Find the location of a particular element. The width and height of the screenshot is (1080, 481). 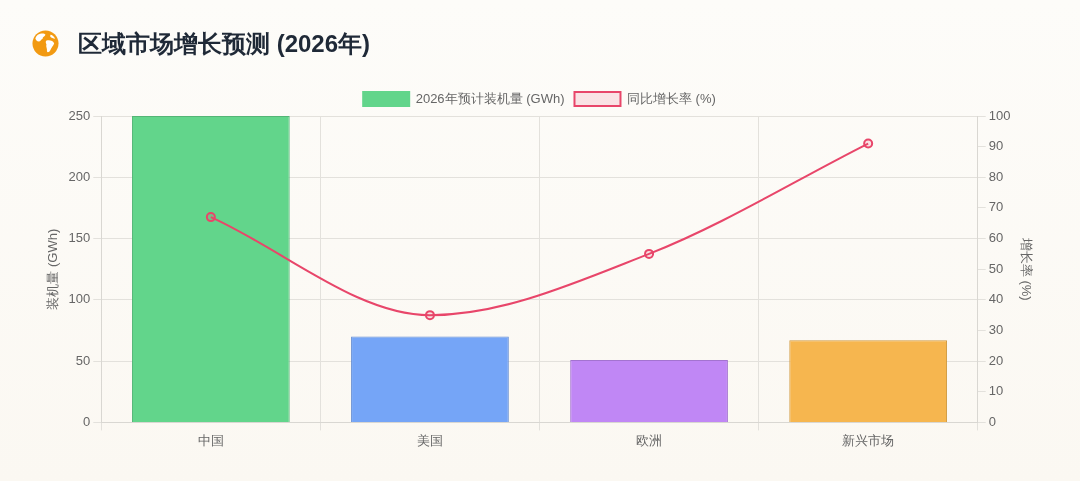

y-tick-label: 200 is located at coordinates (79, 176).